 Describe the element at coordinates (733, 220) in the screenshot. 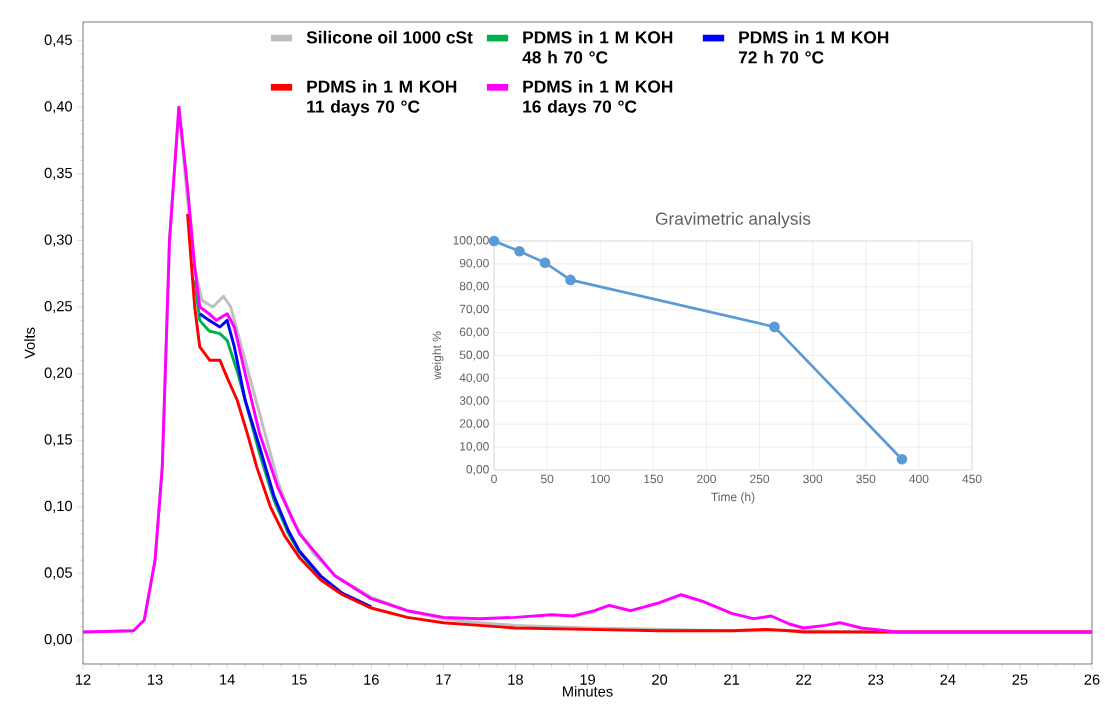

I see `chart-title: Gravimetric analysis` at that location.